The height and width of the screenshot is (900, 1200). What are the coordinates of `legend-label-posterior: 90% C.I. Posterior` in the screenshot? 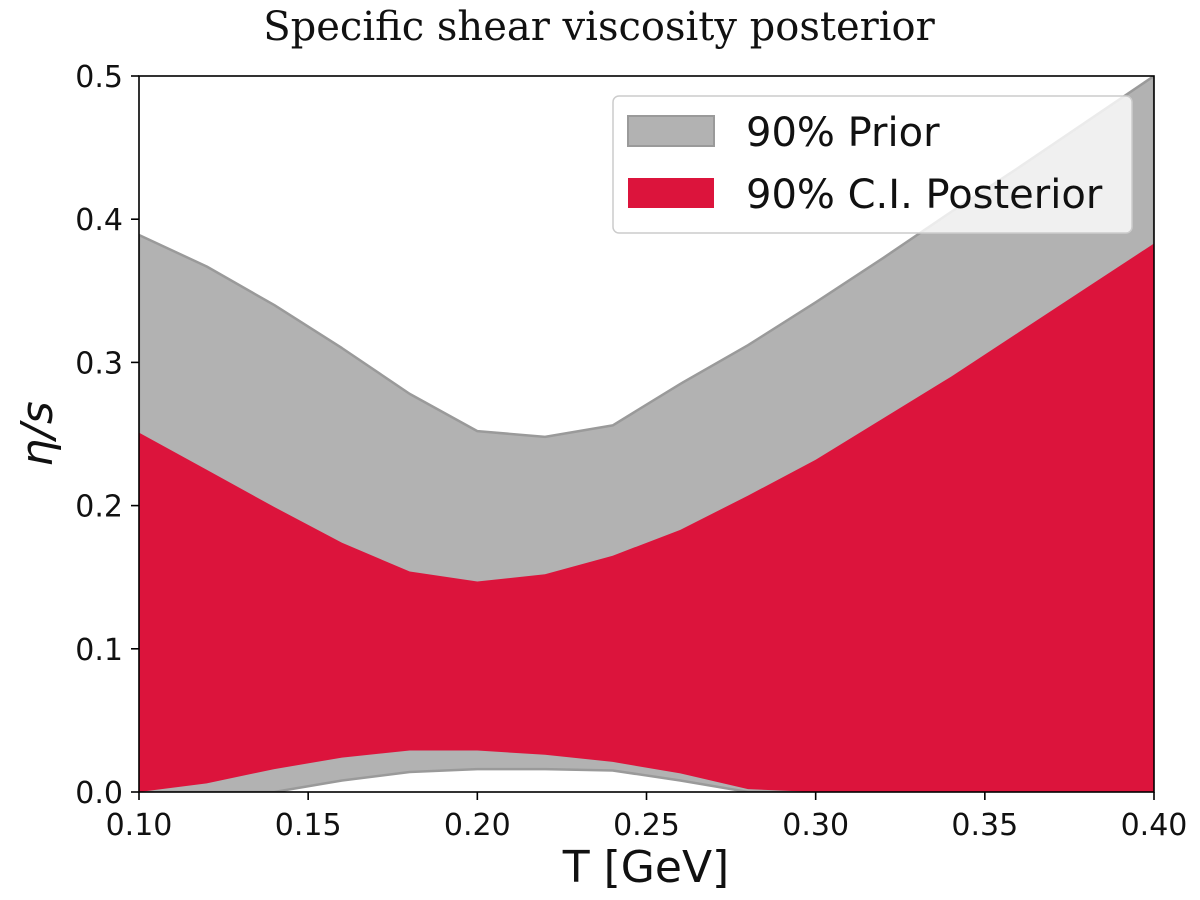 It's located at (924, 195).